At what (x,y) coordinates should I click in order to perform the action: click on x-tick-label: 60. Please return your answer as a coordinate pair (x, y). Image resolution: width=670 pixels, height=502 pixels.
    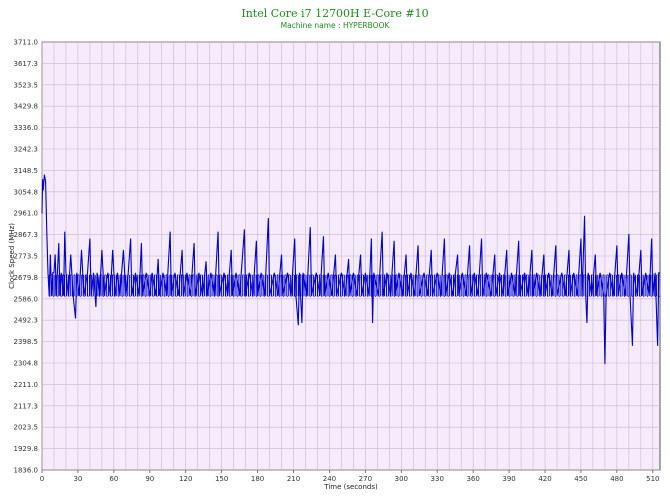
    Looking at the image, I should click on (113, 479).